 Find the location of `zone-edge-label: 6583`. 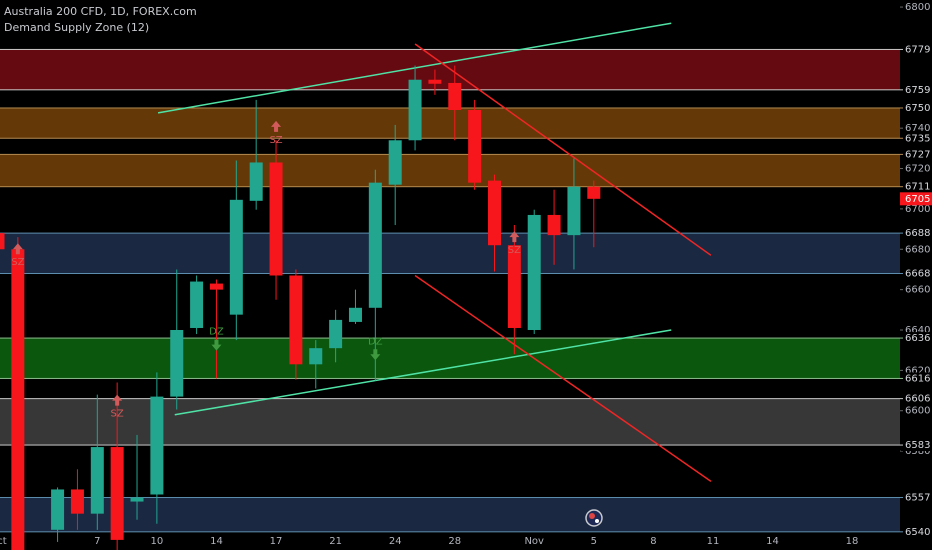

zone-edge-label: 6583 is located at coordinates (917, 445).